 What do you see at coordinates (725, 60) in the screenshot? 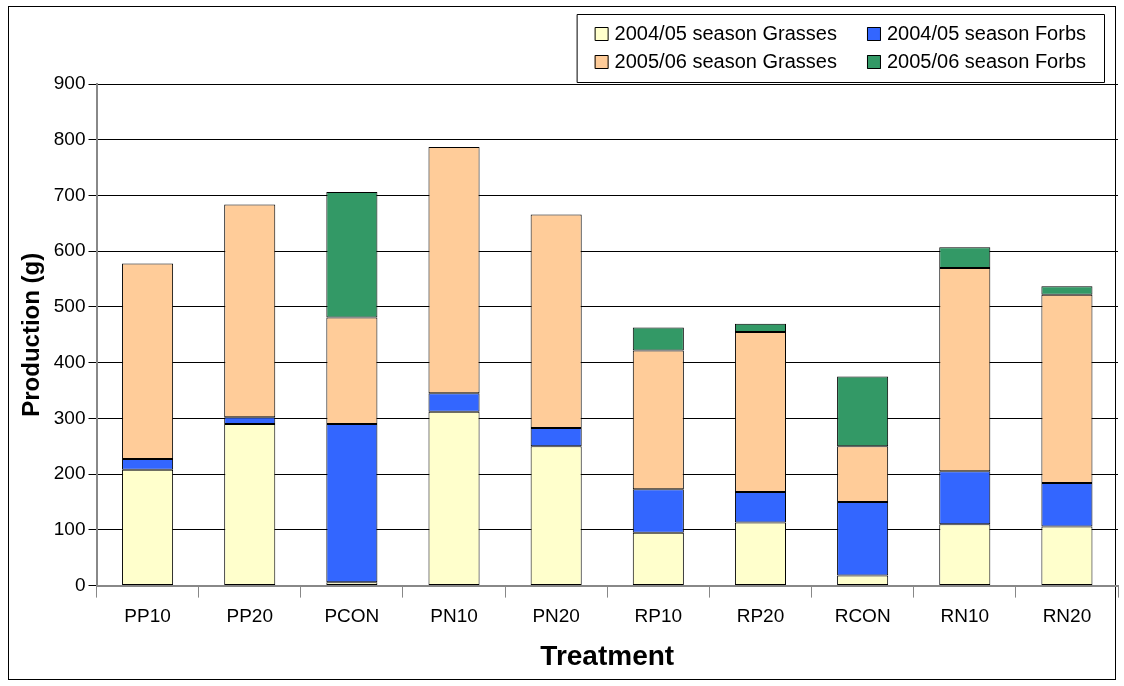
I see `legend-label: 2005/06 season Grasses` at bounding box center [725, 60].